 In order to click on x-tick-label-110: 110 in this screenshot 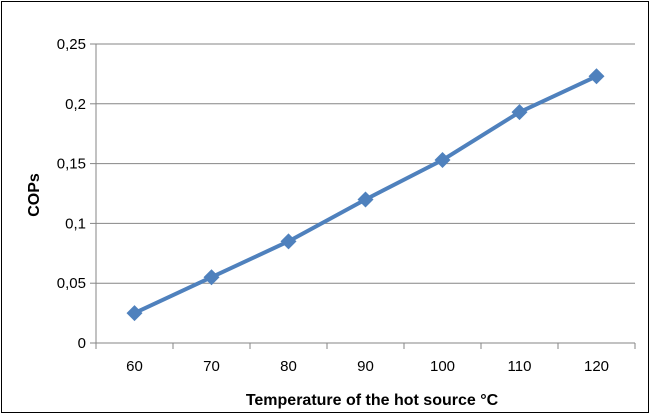, I will do `click(520, 366)`.